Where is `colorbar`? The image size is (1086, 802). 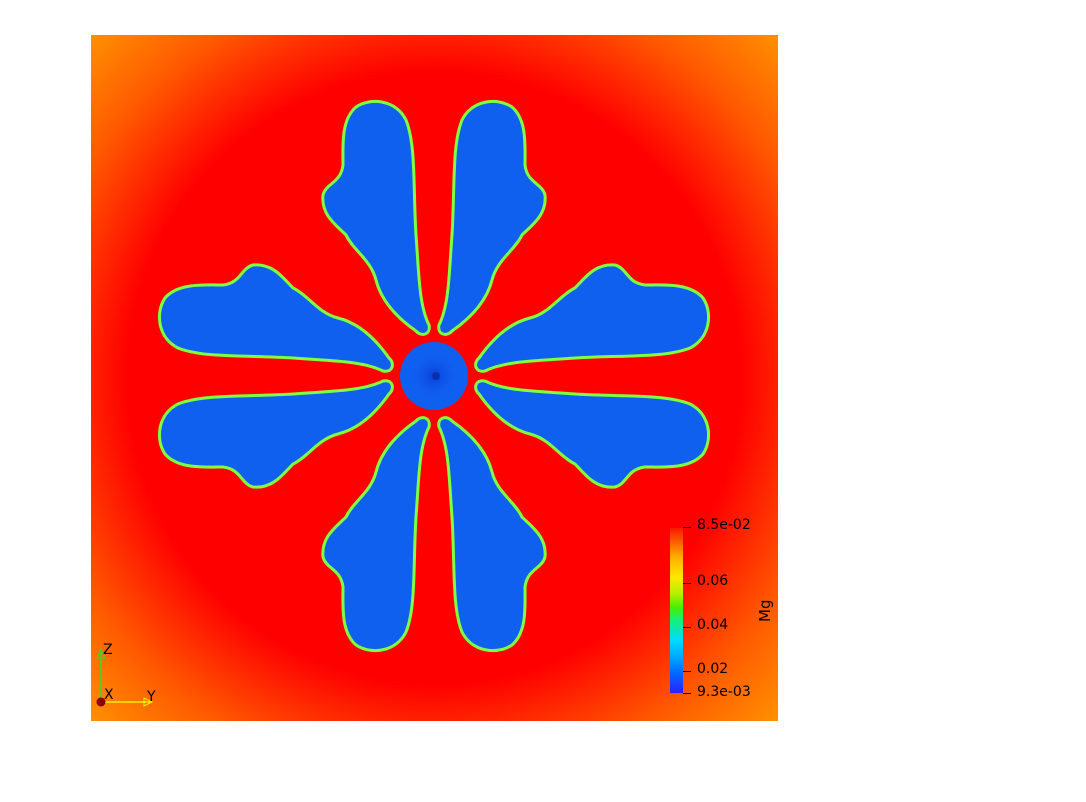
colorbar is located at coordinates (676, 610).